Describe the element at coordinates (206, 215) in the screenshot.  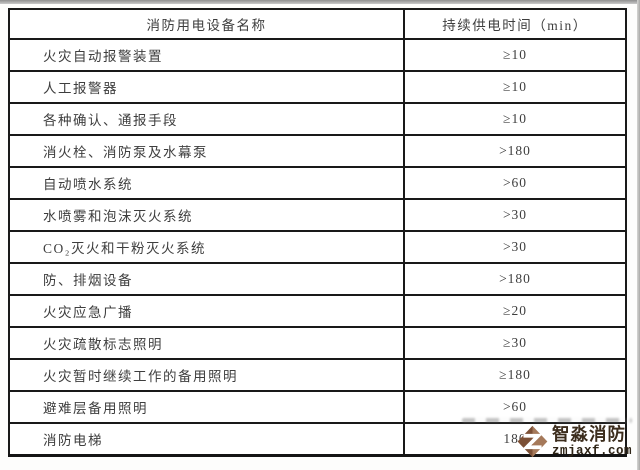
I see `equipment-name-cell: 水喷雾和泡沫灭火系统` at that location.